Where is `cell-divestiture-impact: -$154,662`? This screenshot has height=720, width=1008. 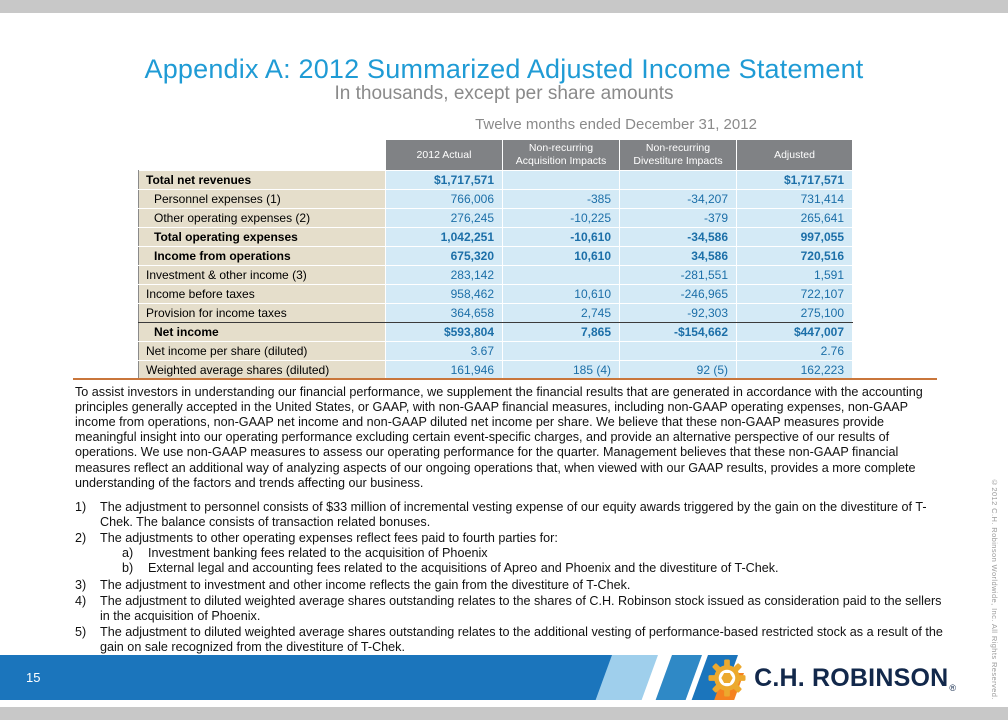 cell-divestiture-impact: -$154,662 is located at coordinates (678, 332).